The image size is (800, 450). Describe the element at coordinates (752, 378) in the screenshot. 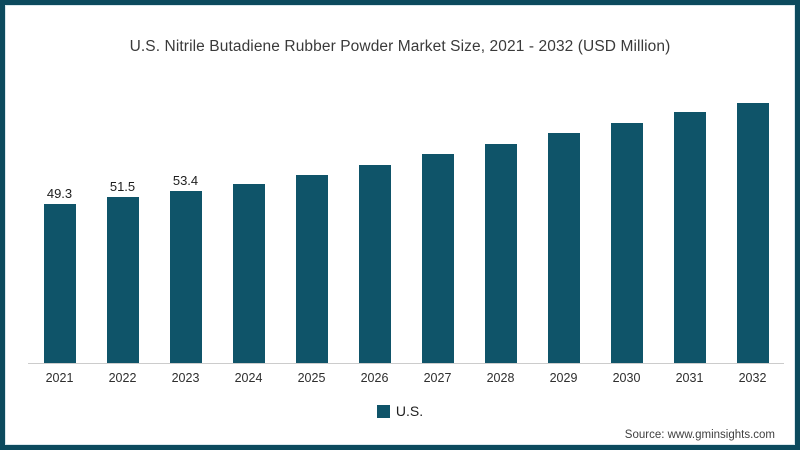

I see `x-tick-label-2032: 2032` at that location.